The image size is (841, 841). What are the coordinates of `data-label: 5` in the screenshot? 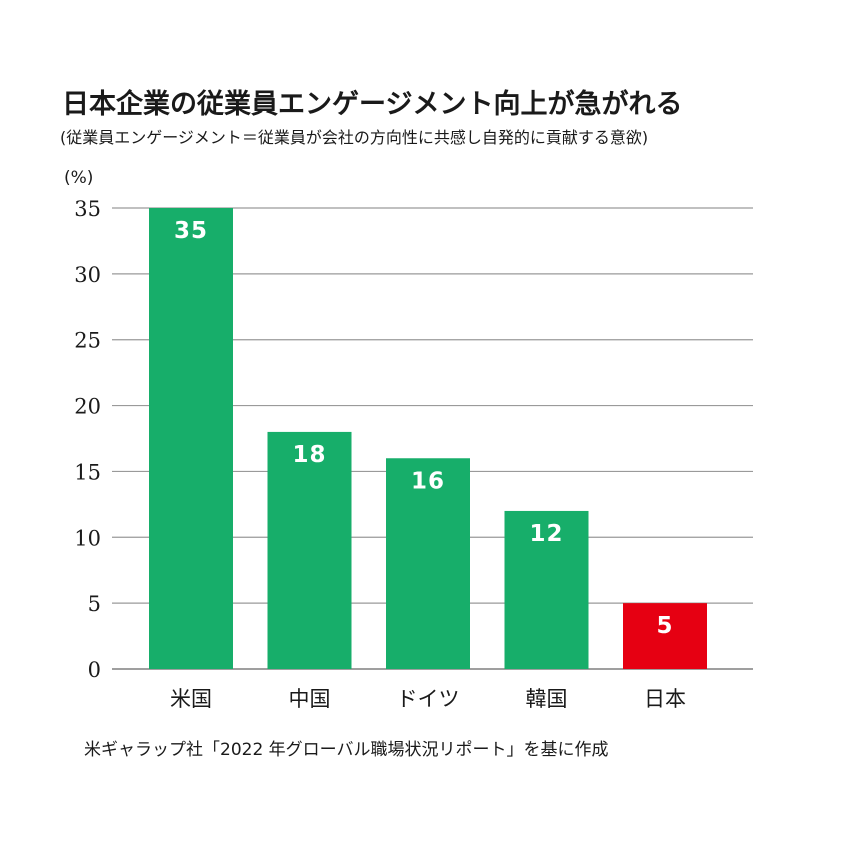 It's located at (664, 626).